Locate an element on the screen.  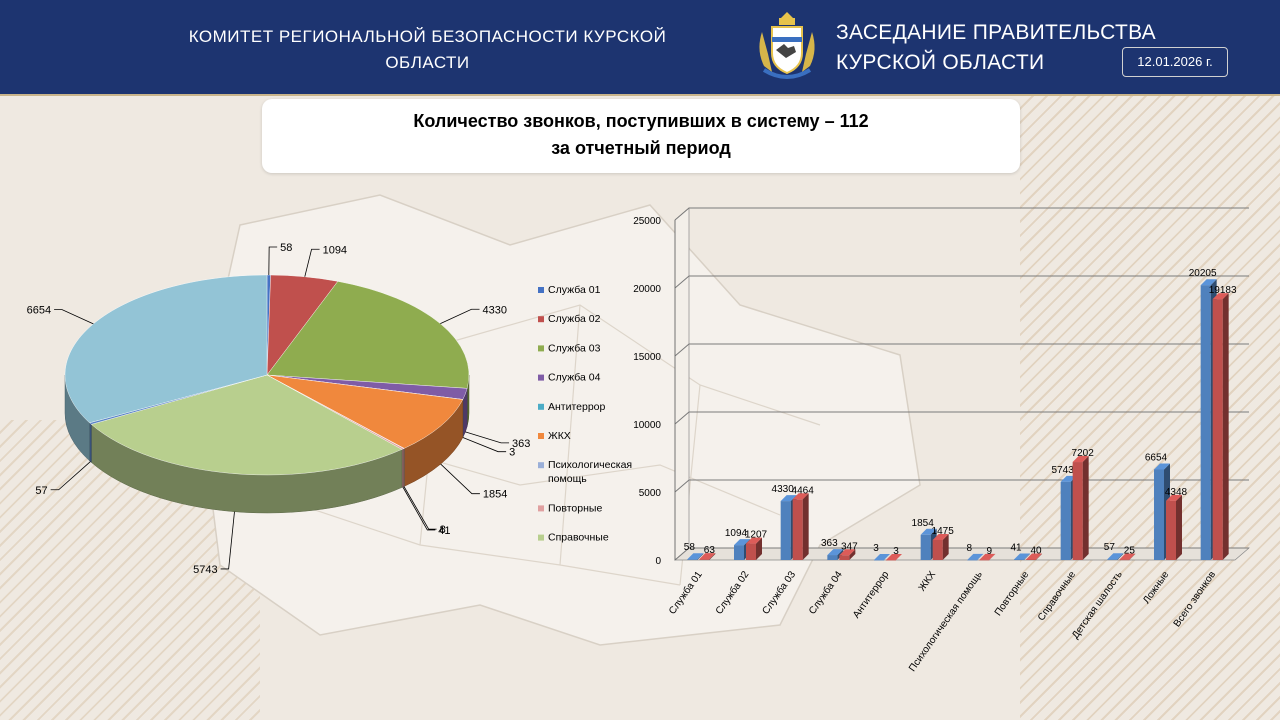
bar-data-label: 41 is located at coordinates (1016, 547).